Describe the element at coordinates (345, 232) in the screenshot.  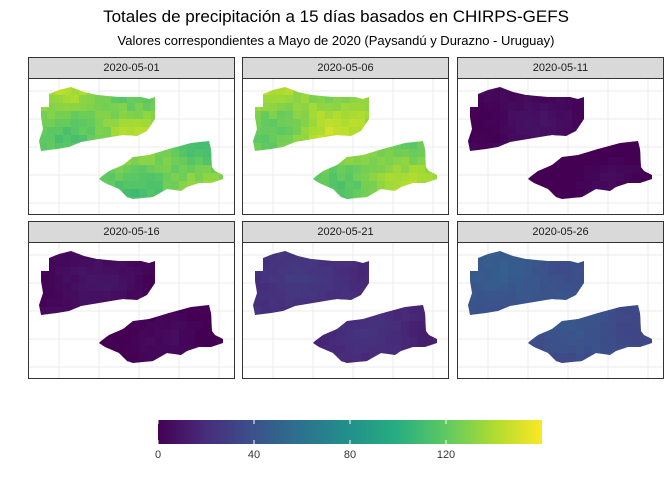
I see `facet-strip-label: 2020-05-21` at that location.